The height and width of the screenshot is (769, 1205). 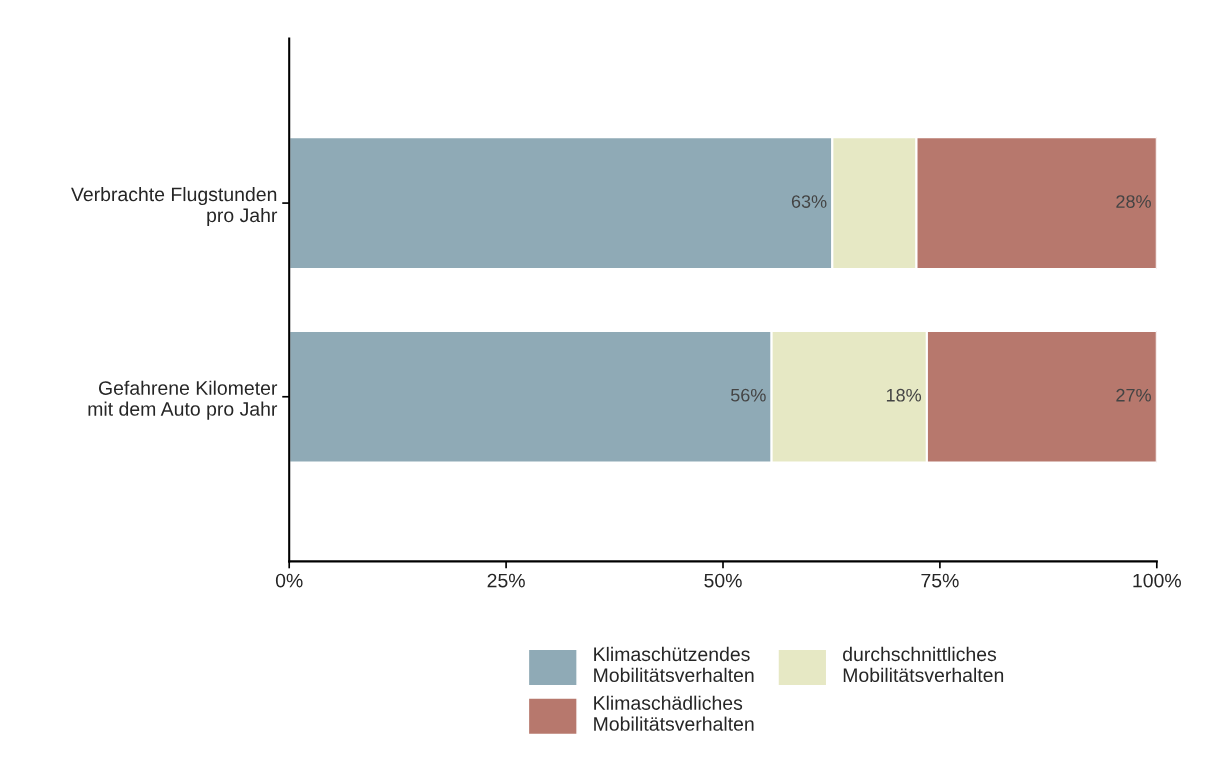 What do you see at coordinates (940, 580) in the screenshot?
I see `x-tick-label: 75%` at bounding box center [940, 580].